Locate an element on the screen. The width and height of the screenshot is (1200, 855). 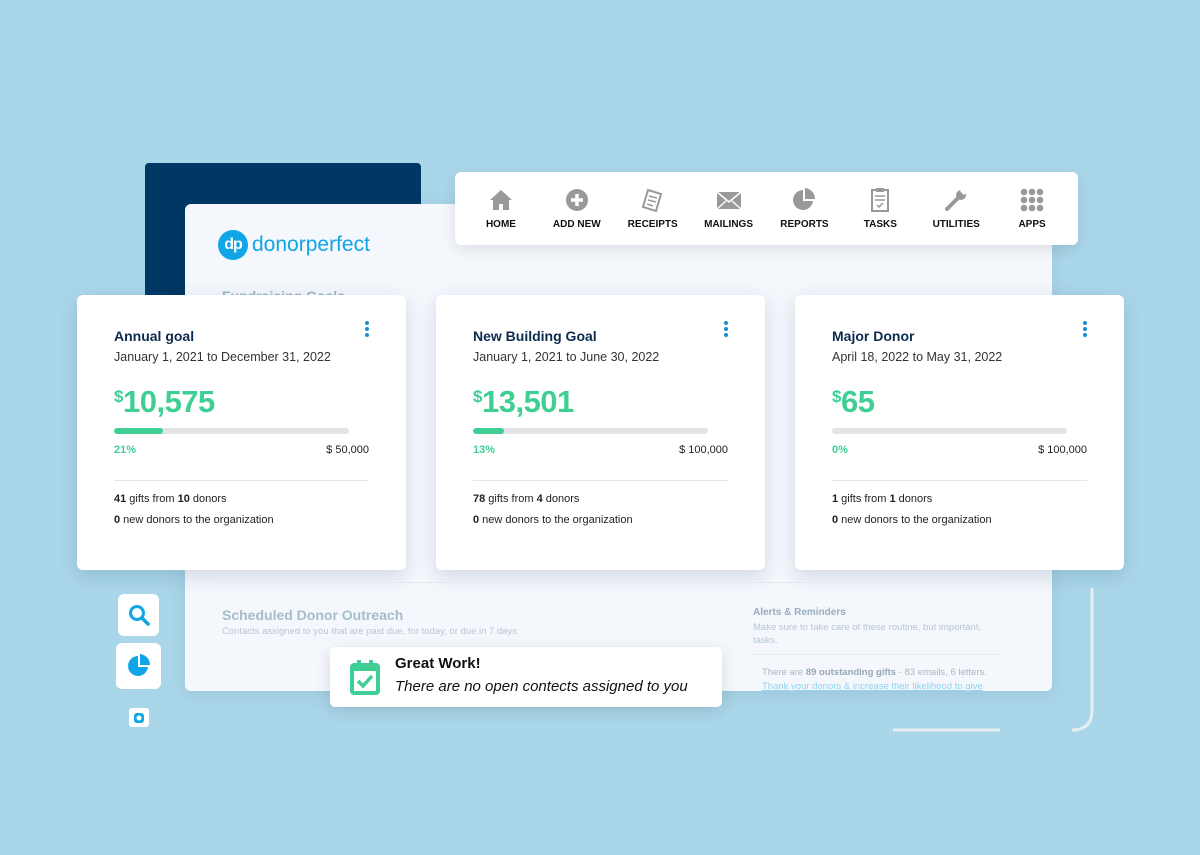
nav-label: ADD NEW is located at coordinates (576, 224).